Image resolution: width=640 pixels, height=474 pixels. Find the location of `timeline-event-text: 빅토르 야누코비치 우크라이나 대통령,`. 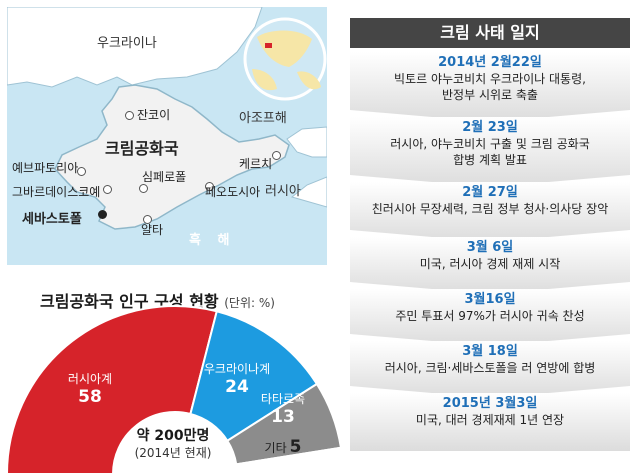

timeline-event-text: 빅토르 야누코비치 우크라이나 대통령, is located at coordinates (490, 79).